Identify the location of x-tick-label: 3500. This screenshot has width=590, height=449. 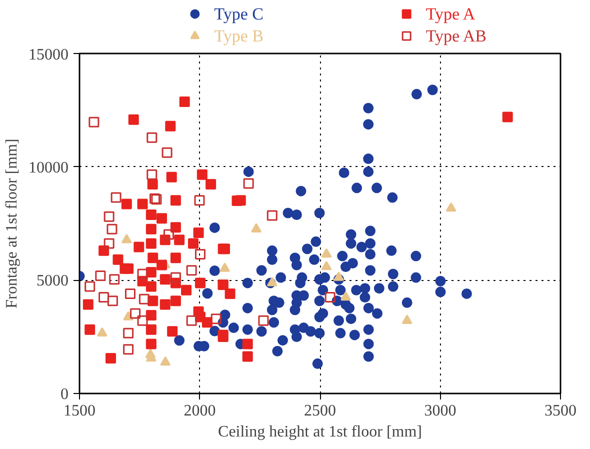
(560, 411).